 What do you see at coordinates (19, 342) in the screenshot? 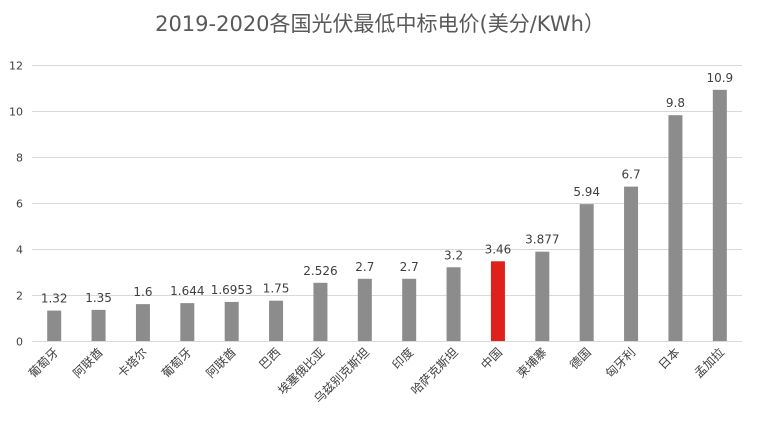
I see `y-tick-label: 0` at bounding box center [19, 342].